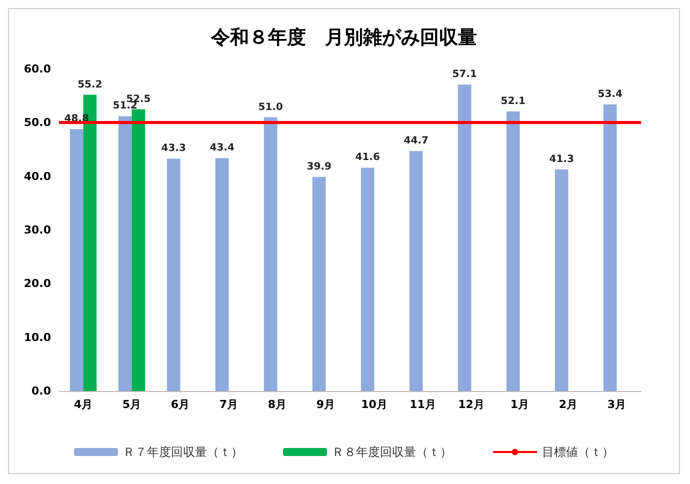  What do you see at coordinates (180, 404) in the screenshot?
I see `x-tick-label: 6月` at bounding box center [180, 404].